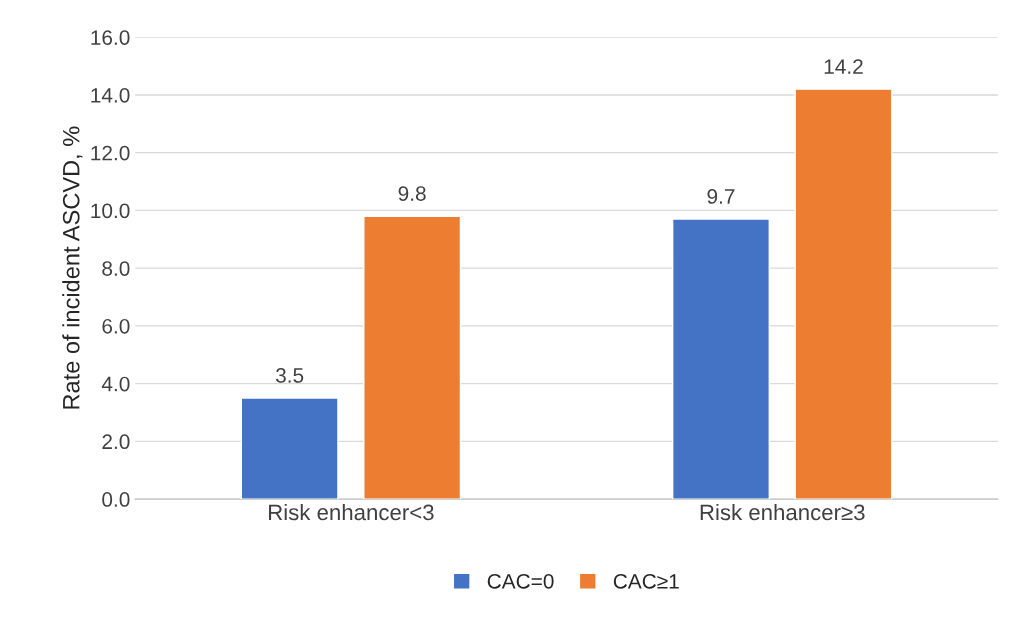 This screenshot has height=620, width=1009. I want to click on data-label: 14.2, so click(843, 66).